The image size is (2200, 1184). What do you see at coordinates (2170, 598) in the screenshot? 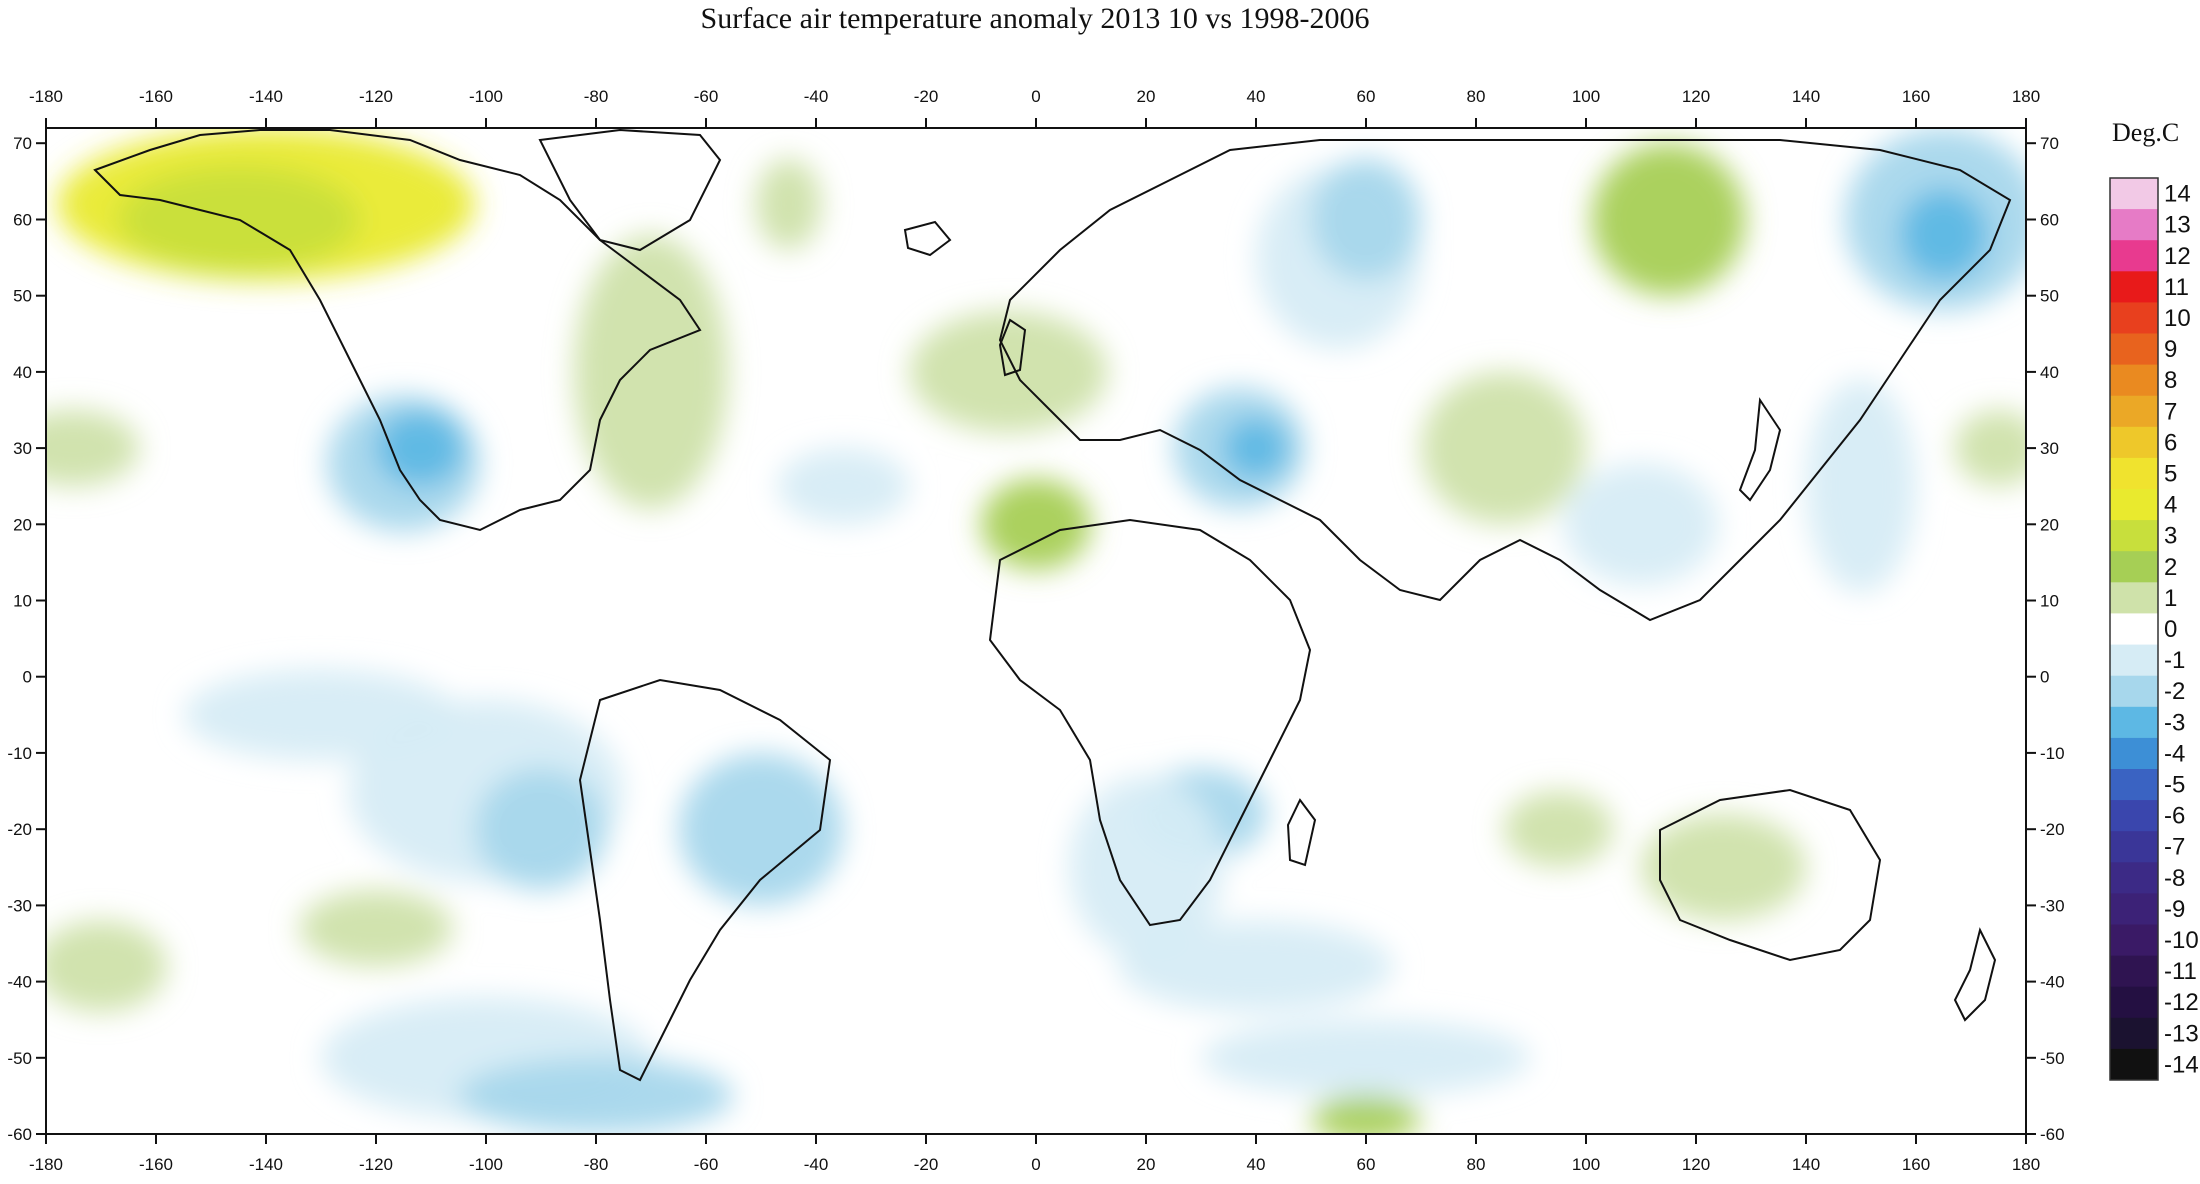
I see `colorbar-level-label: 1` at bounding box center [2170, 598].